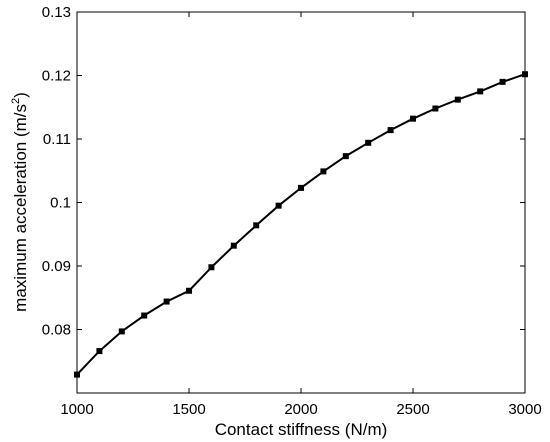 The width and height of the screenshot is (550, 442). I want to click on y-tick-label: 0.1, so click(60, 203).